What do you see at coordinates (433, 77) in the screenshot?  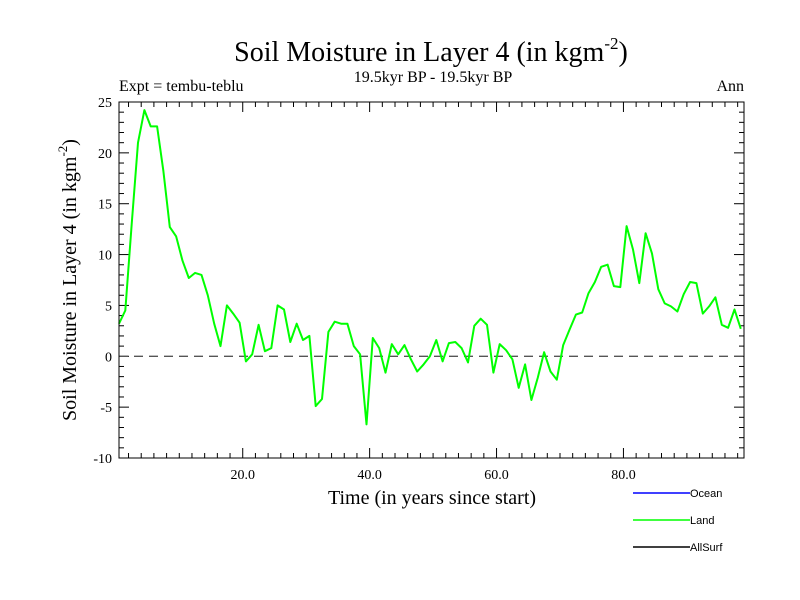 I see `chart-subtitle: 19.5kyr BP - 19.5kyr BP` at bounding box center [433, 77].